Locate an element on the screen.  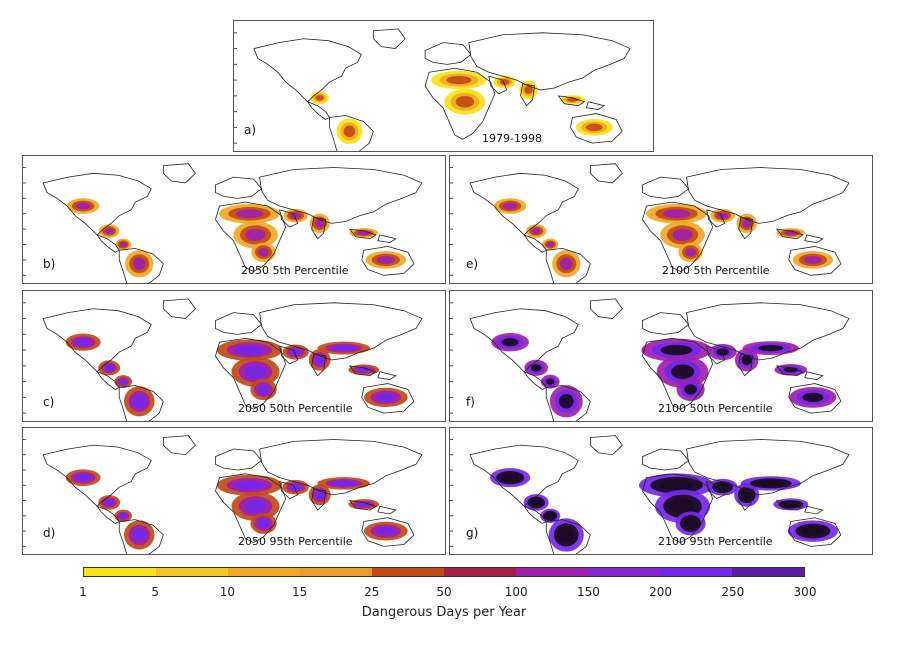
panel-title: 2050 50th Percentile is located at coordinates (295, 408).